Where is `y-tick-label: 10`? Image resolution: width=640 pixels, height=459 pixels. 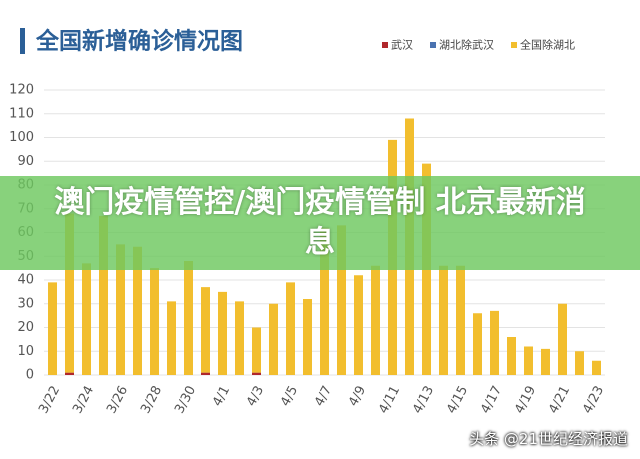 y-tick-label: 10 is located at coordinates (25, 351).